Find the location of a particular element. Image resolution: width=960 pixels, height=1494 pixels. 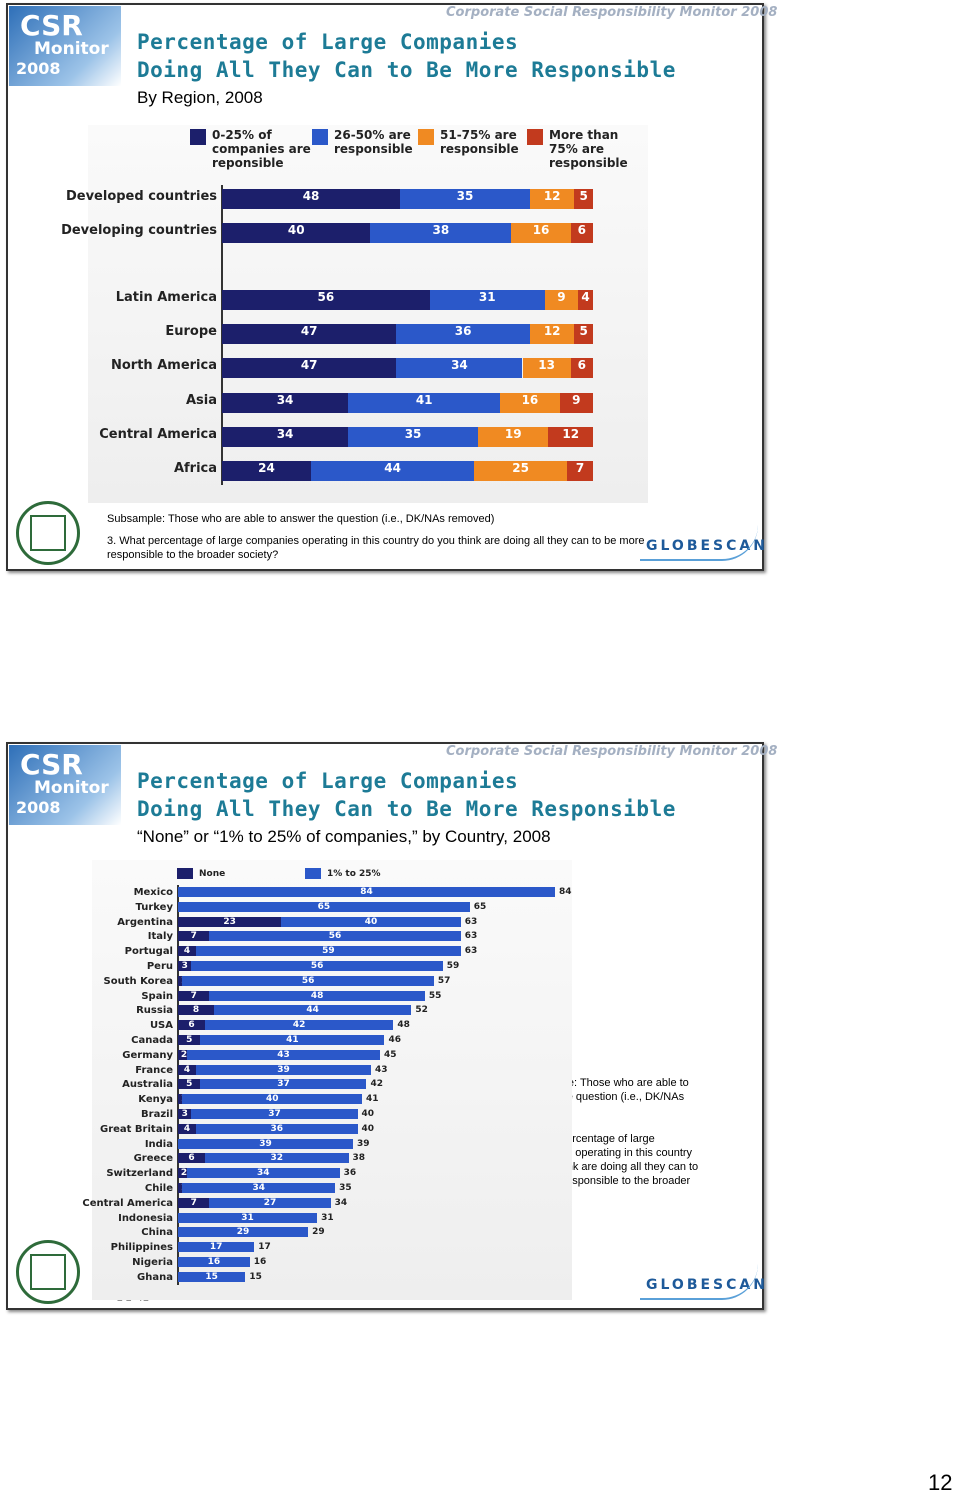

logo-text: CSR is located at coordinates (51, 25).